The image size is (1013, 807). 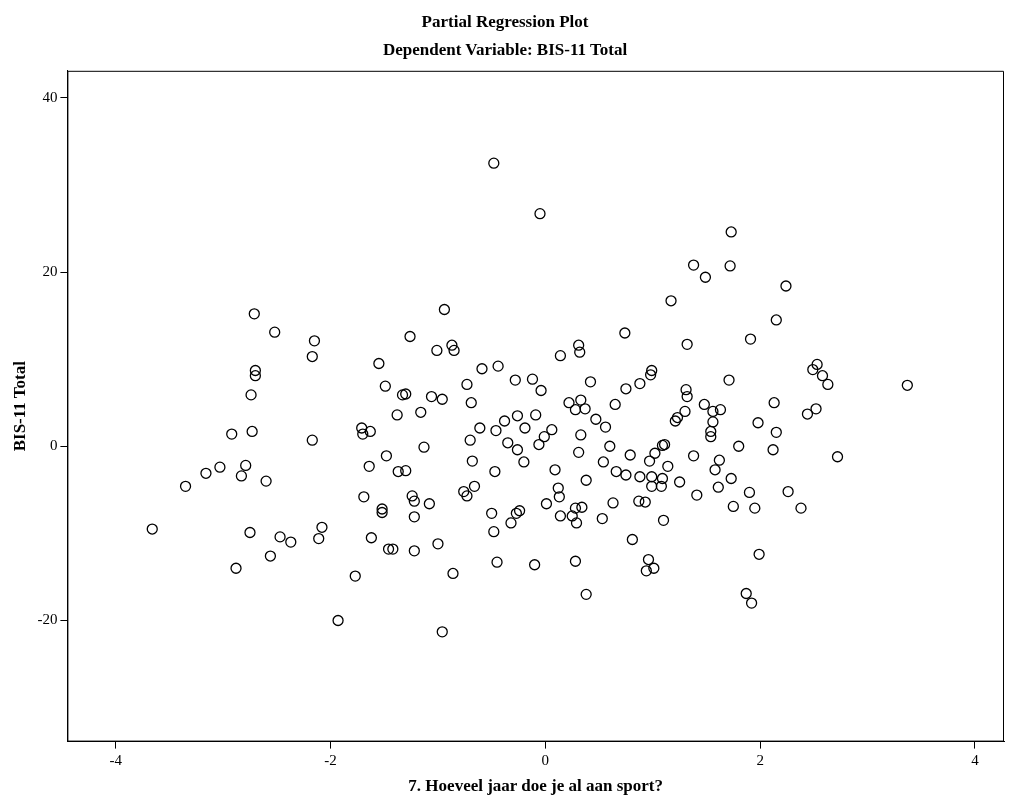 I want to click on y-tick-label: -20, so click(x=47, y=619).